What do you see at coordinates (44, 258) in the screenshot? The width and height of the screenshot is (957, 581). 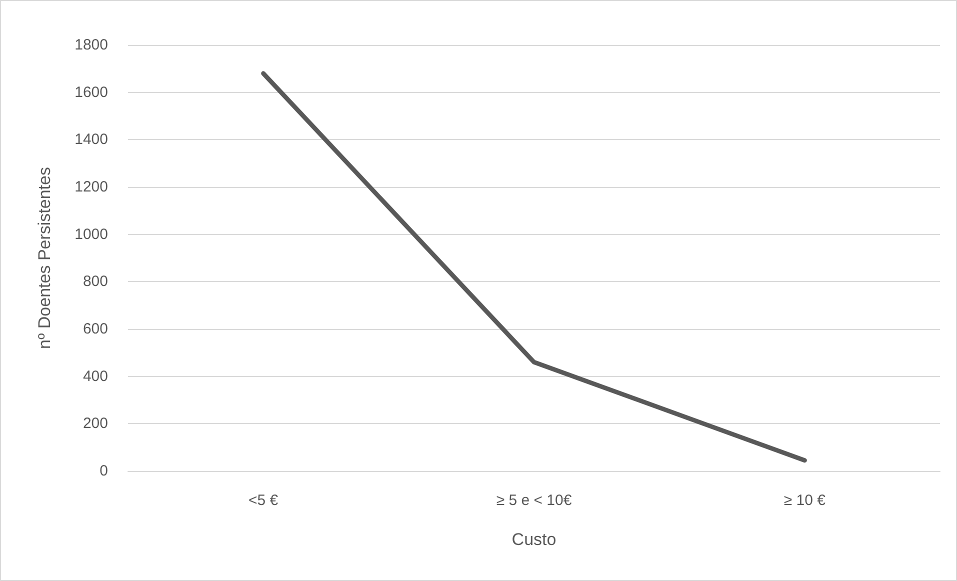 I see `y-axis-title: nº Doentes Persistentes` at bounding box center [44, 258].